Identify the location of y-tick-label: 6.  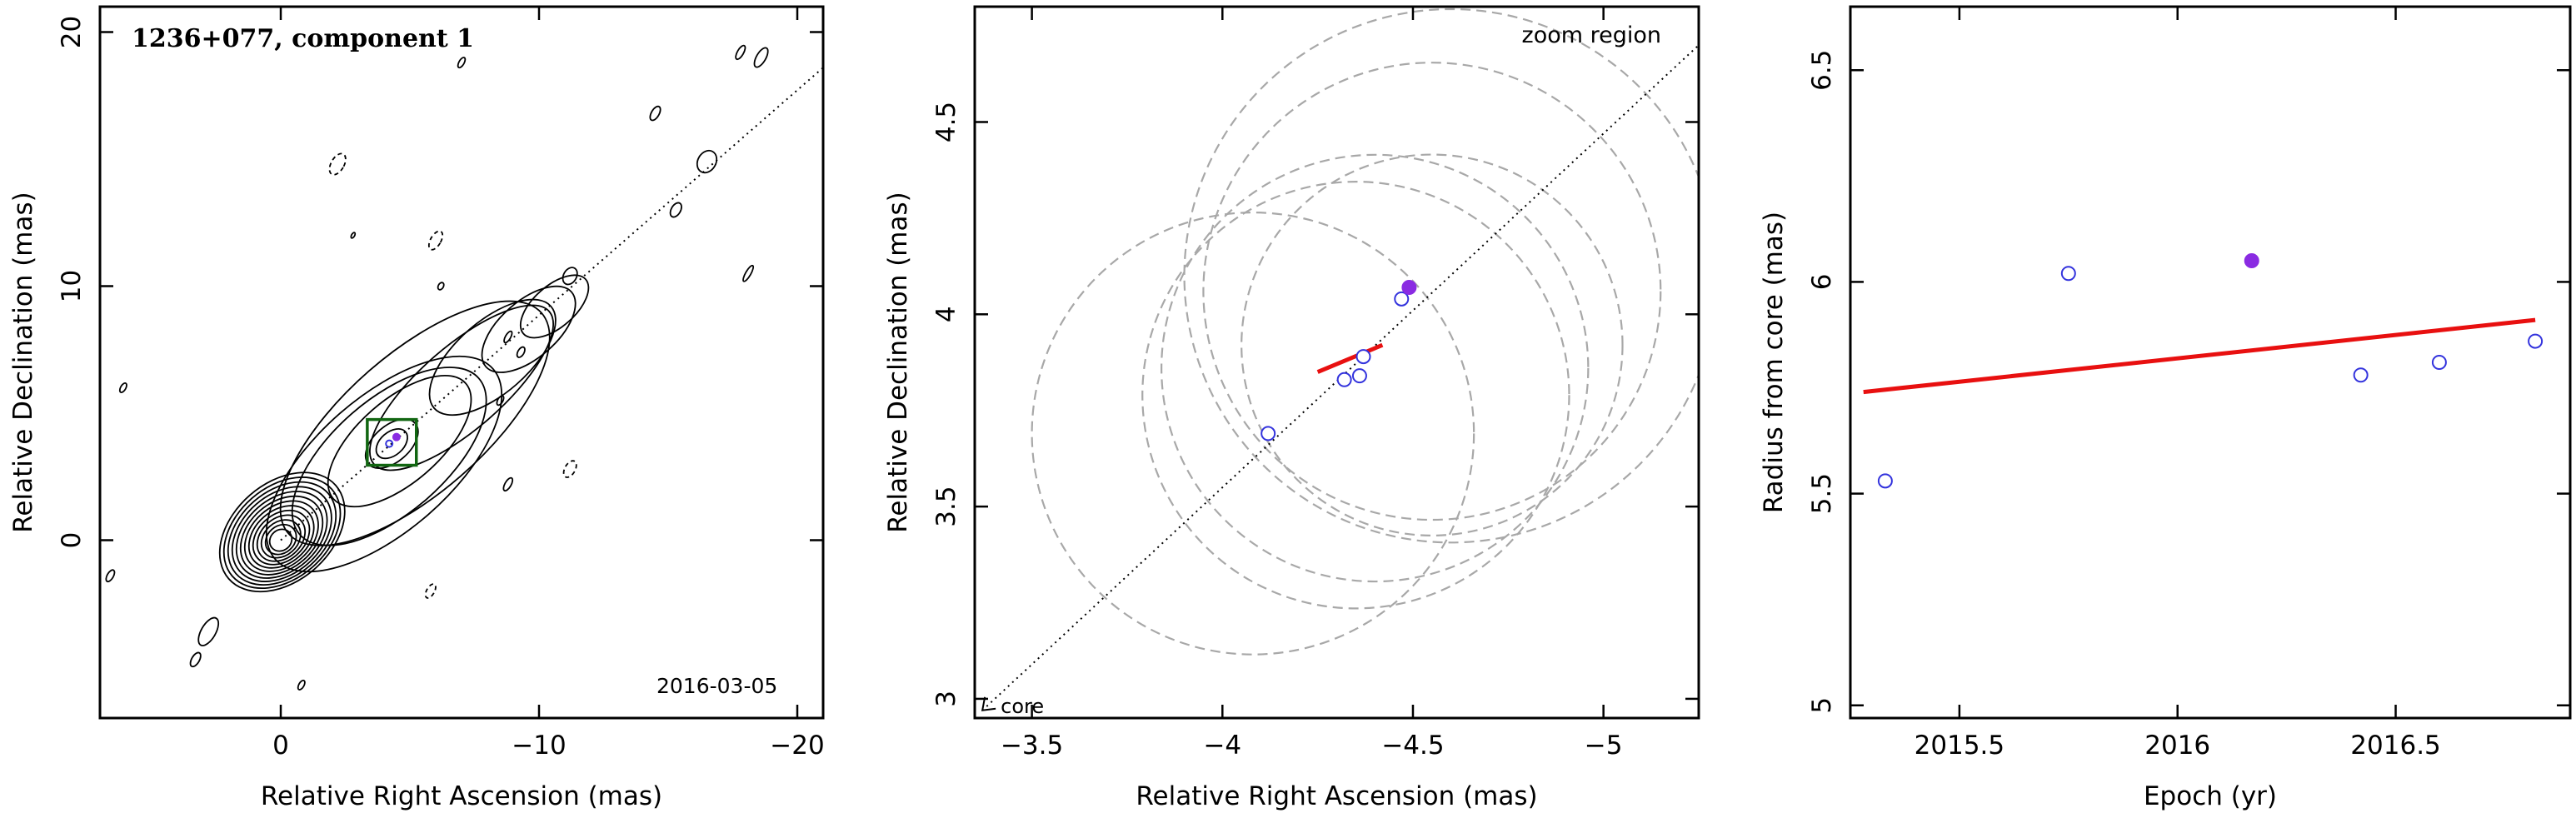
(1822, 282).